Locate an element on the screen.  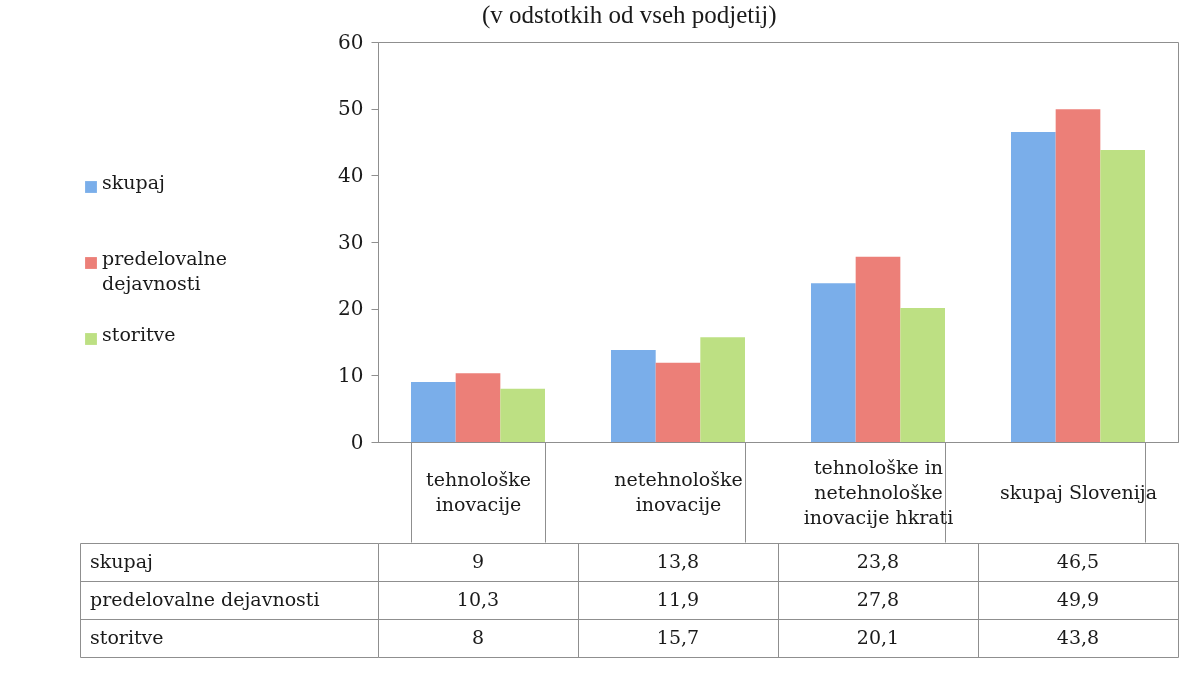
y-tick-label: 0 is located at coordinates (357, 441).